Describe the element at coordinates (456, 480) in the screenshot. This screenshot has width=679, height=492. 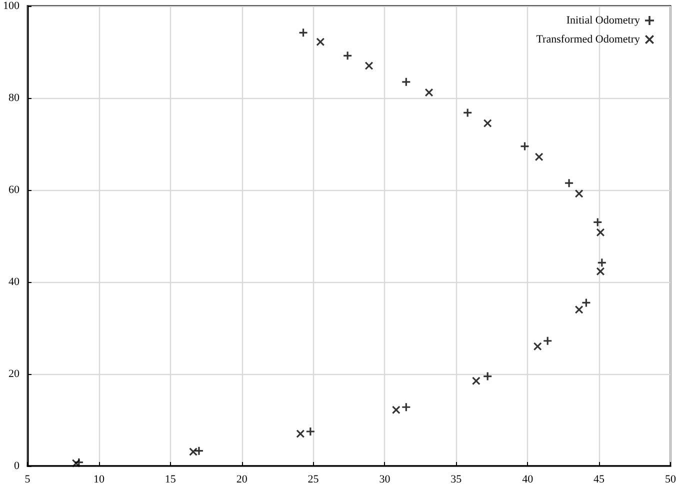
I see `x-tick-label: 35` at that location.